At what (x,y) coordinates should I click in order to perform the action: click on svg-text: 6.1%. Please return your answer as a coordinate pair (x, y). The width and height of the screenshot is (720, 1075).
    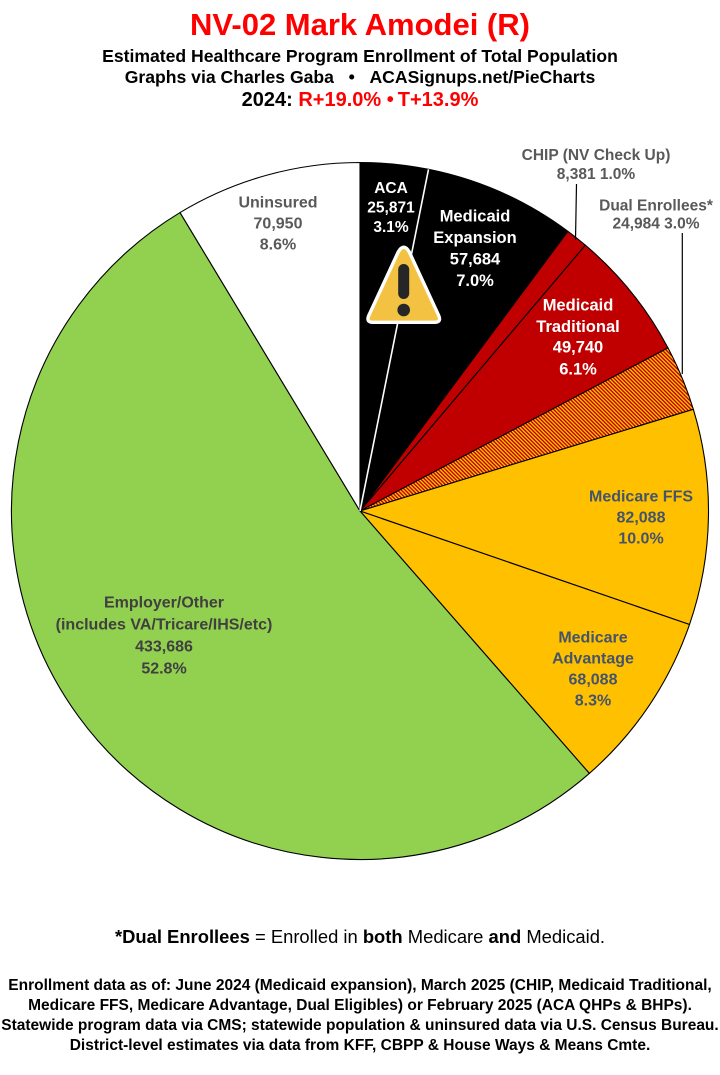
    Looking at the image, I should click on (578, 370).